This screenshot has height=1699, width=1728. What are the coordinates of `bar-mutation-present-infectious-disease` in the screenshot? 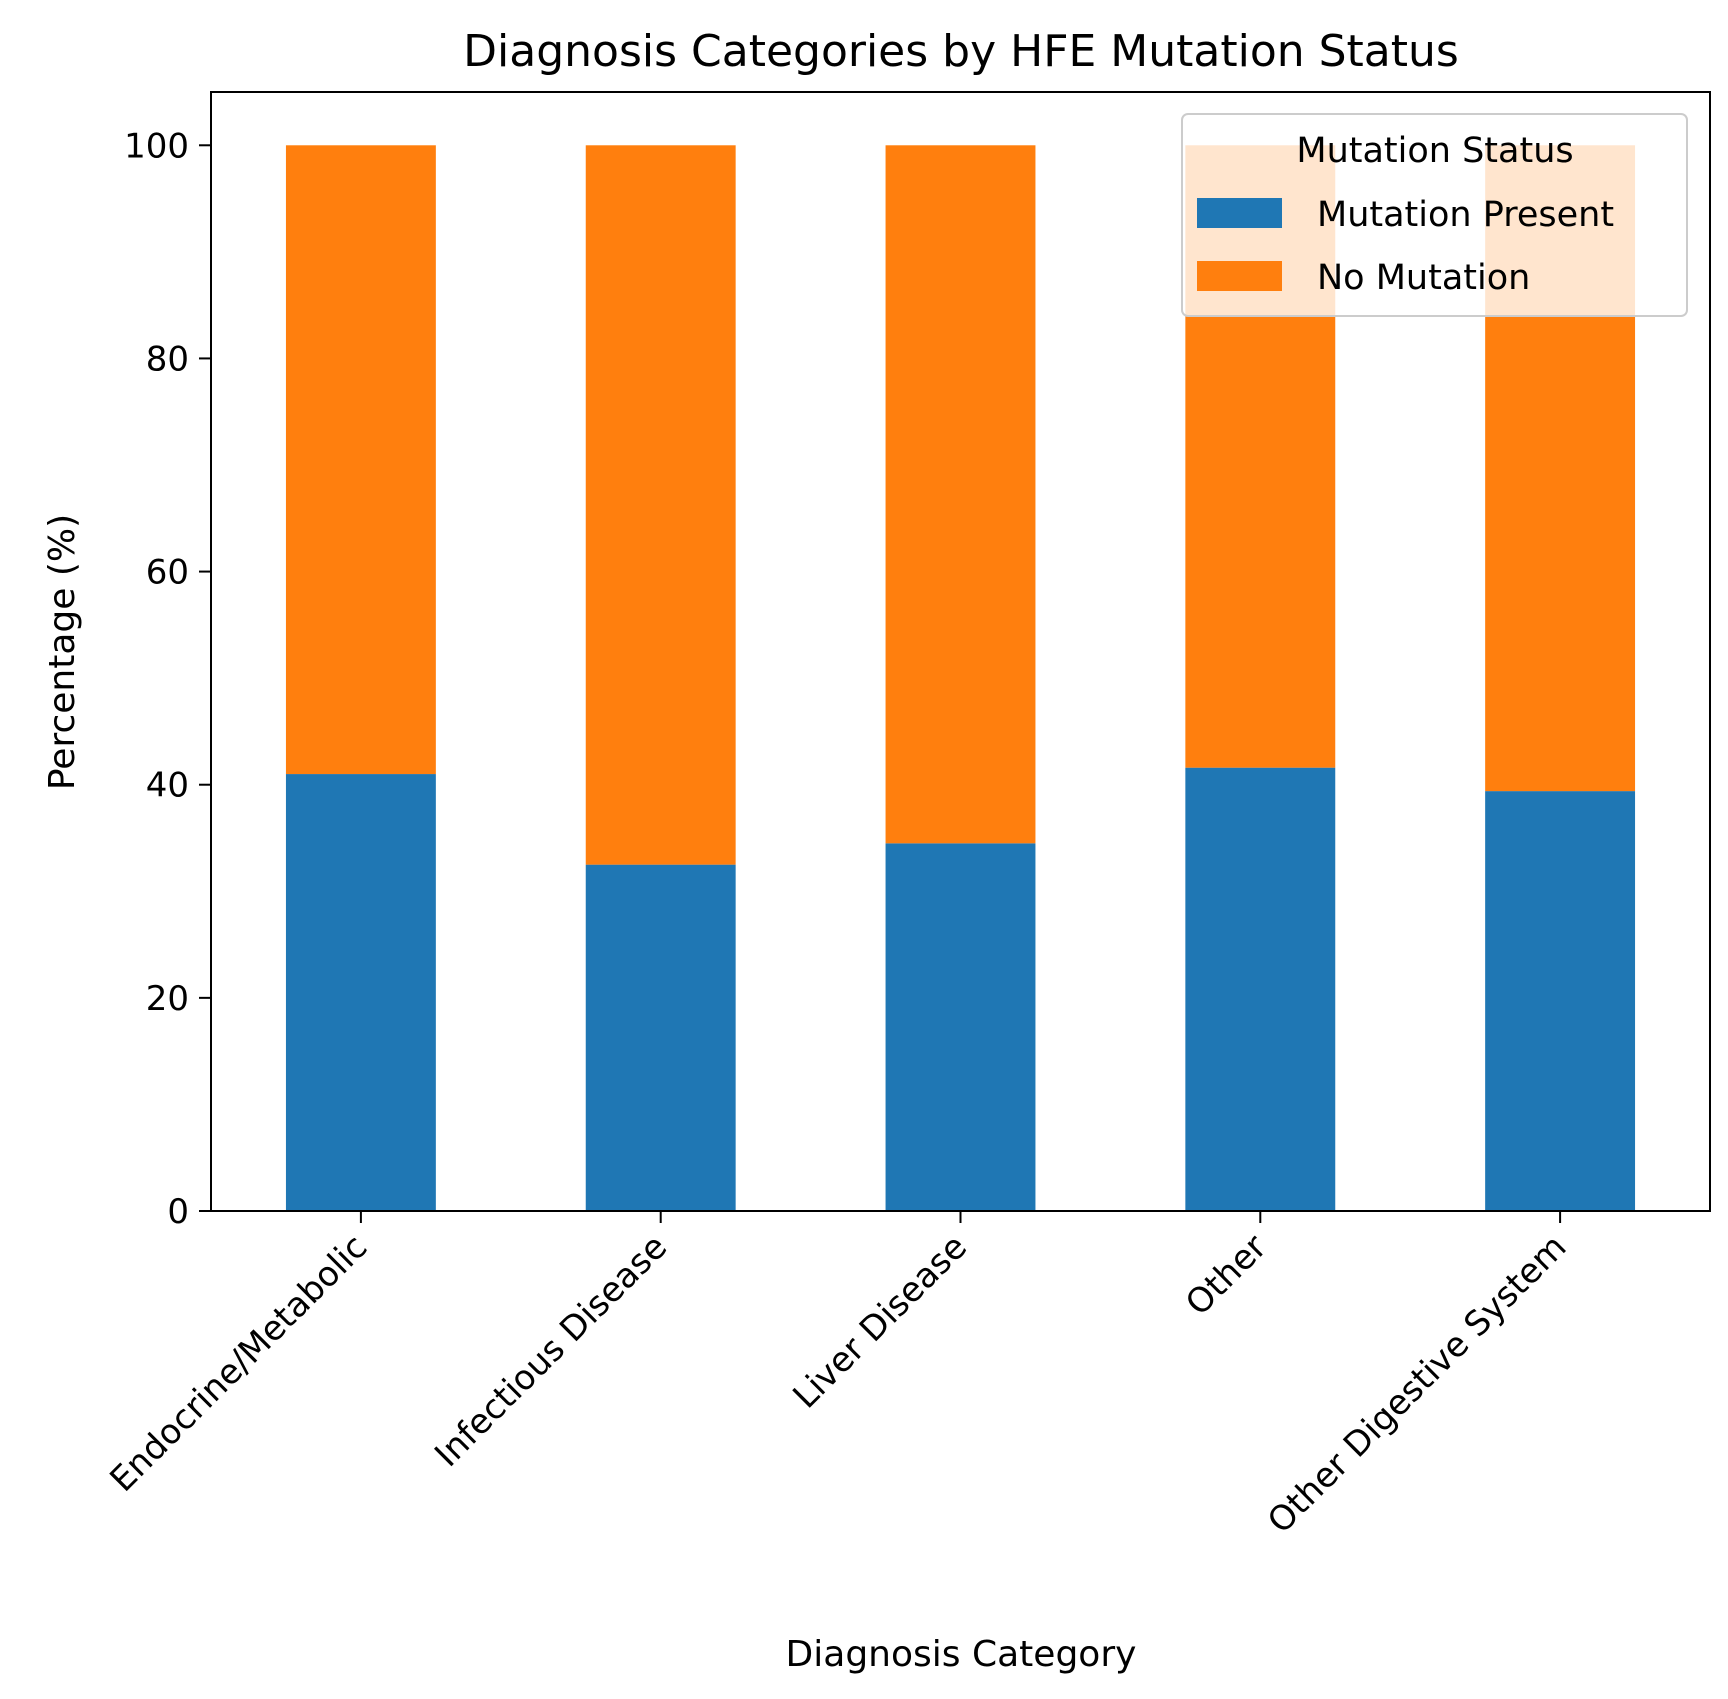 It's located at (660, 1037).